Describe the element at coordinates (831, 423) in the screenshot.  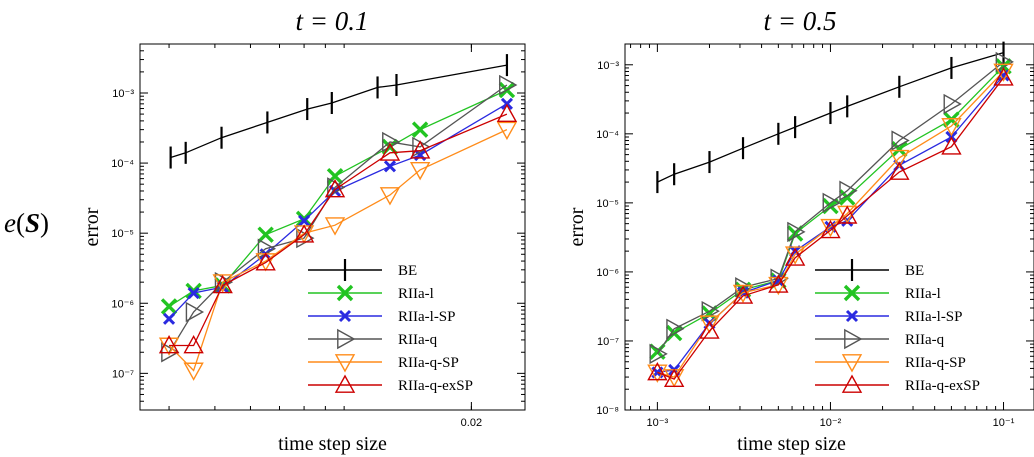
I see `x-tick-label: 10⁻²` at that location.